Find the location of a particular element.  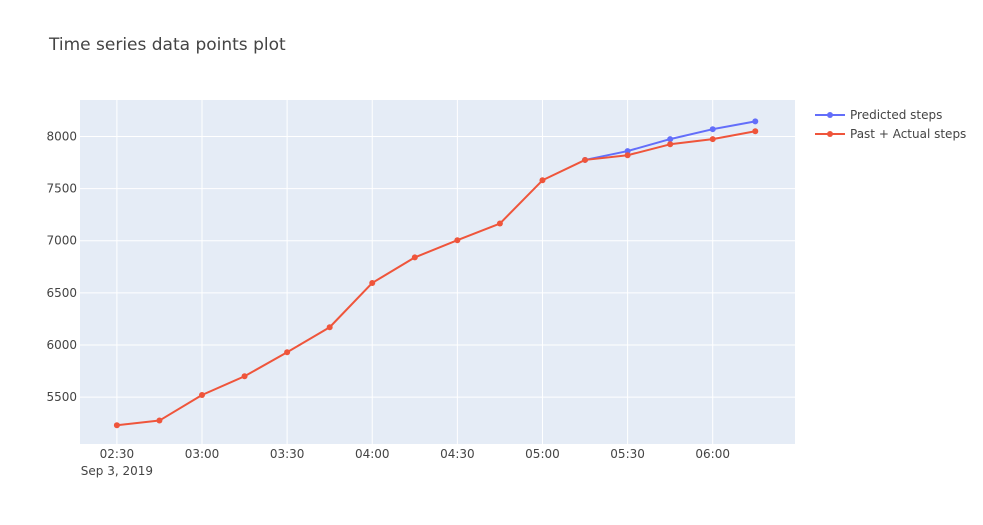

legend-item: Predicted steps is located at coordinates (878, 115).